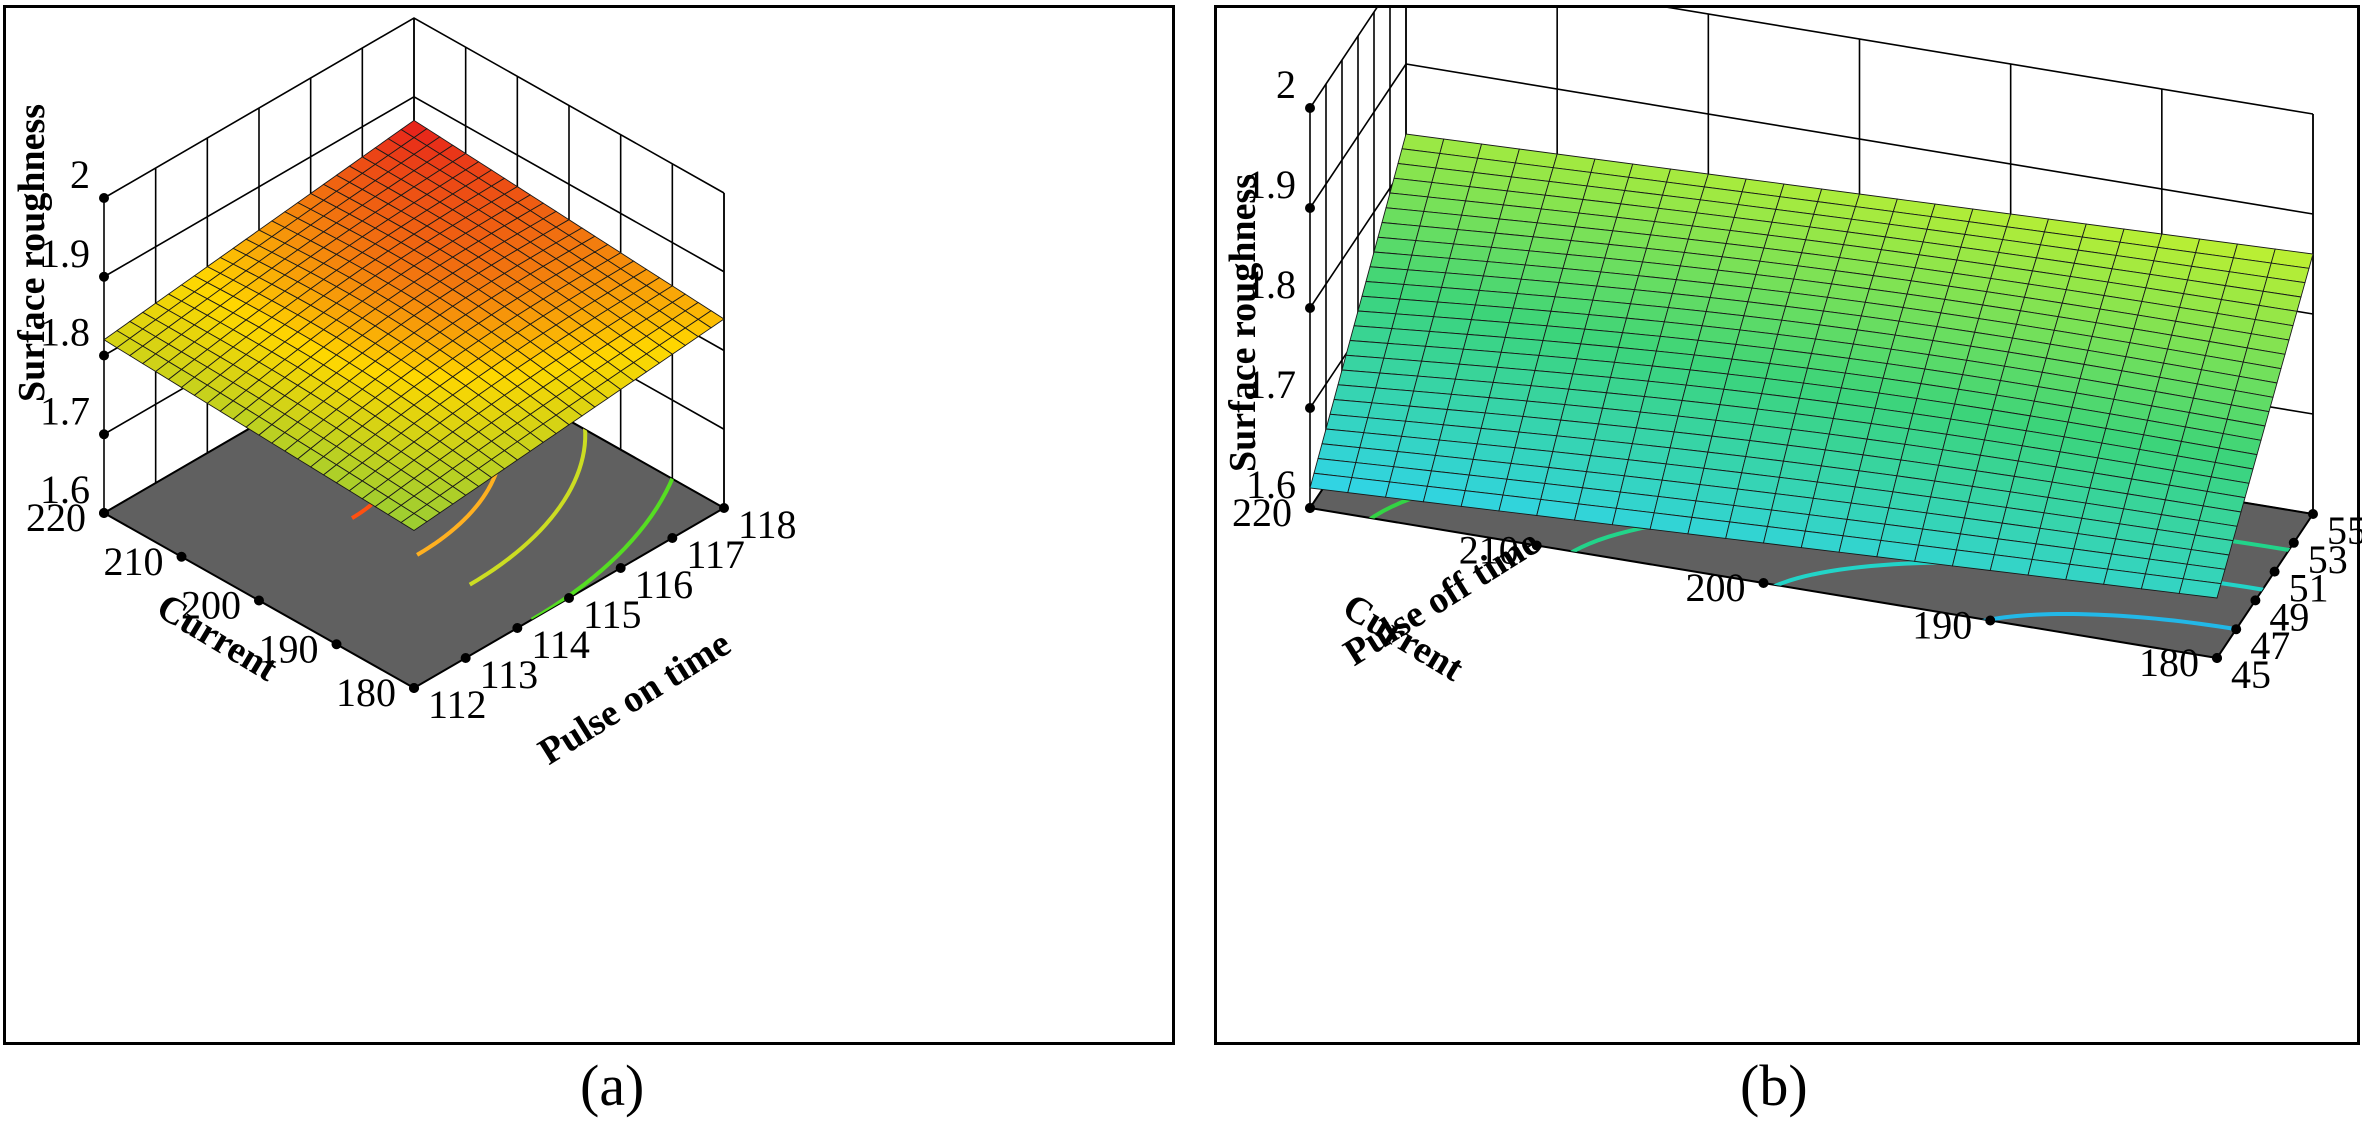  I want to click on caption-a: (a), so click(612, 1085).